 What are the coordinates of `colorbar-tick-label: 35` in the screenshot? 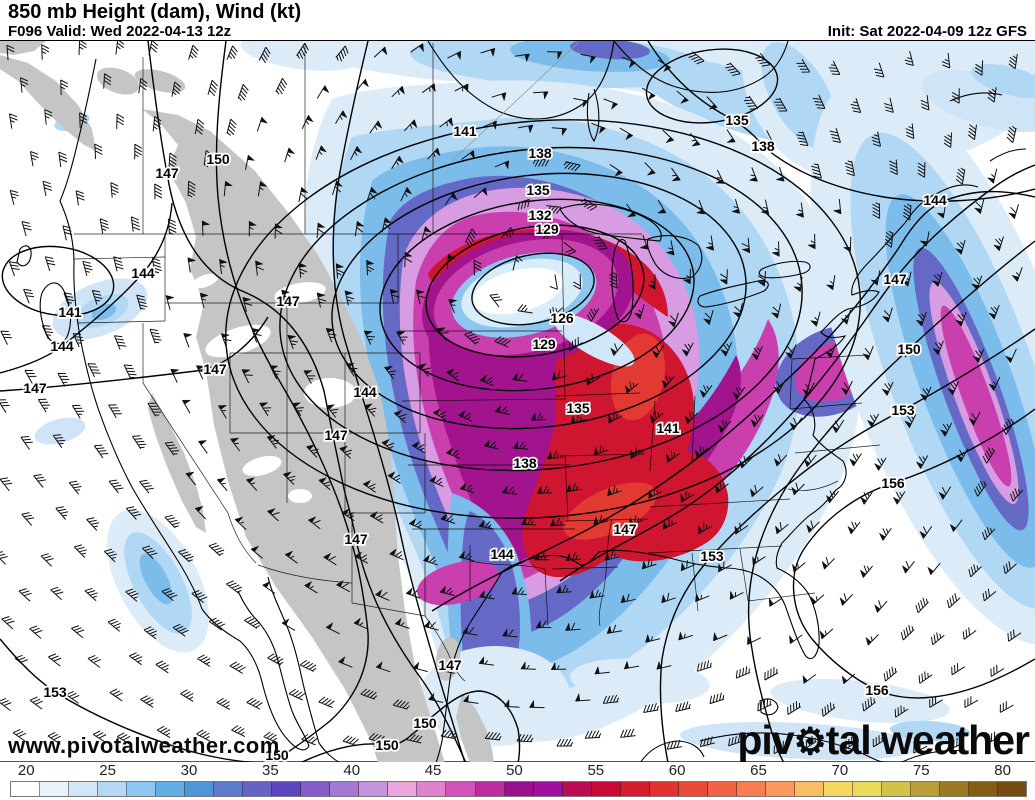 It's located at (270, 770).